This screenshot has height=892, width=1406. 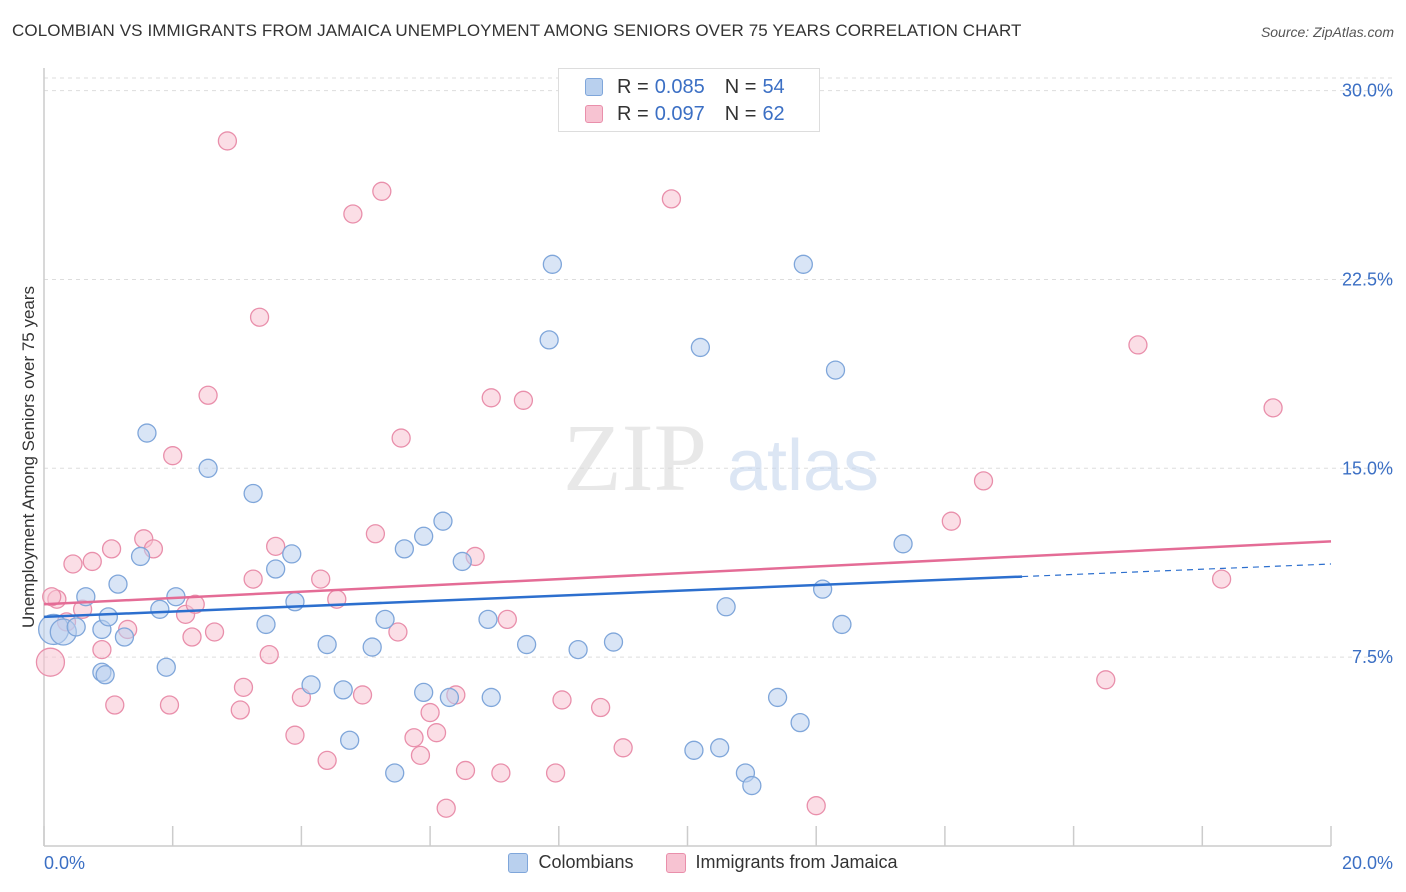 I want to click on bottom-legend-label-jamaica: Immigrants from Jamaica, so click(x=796, y=862).